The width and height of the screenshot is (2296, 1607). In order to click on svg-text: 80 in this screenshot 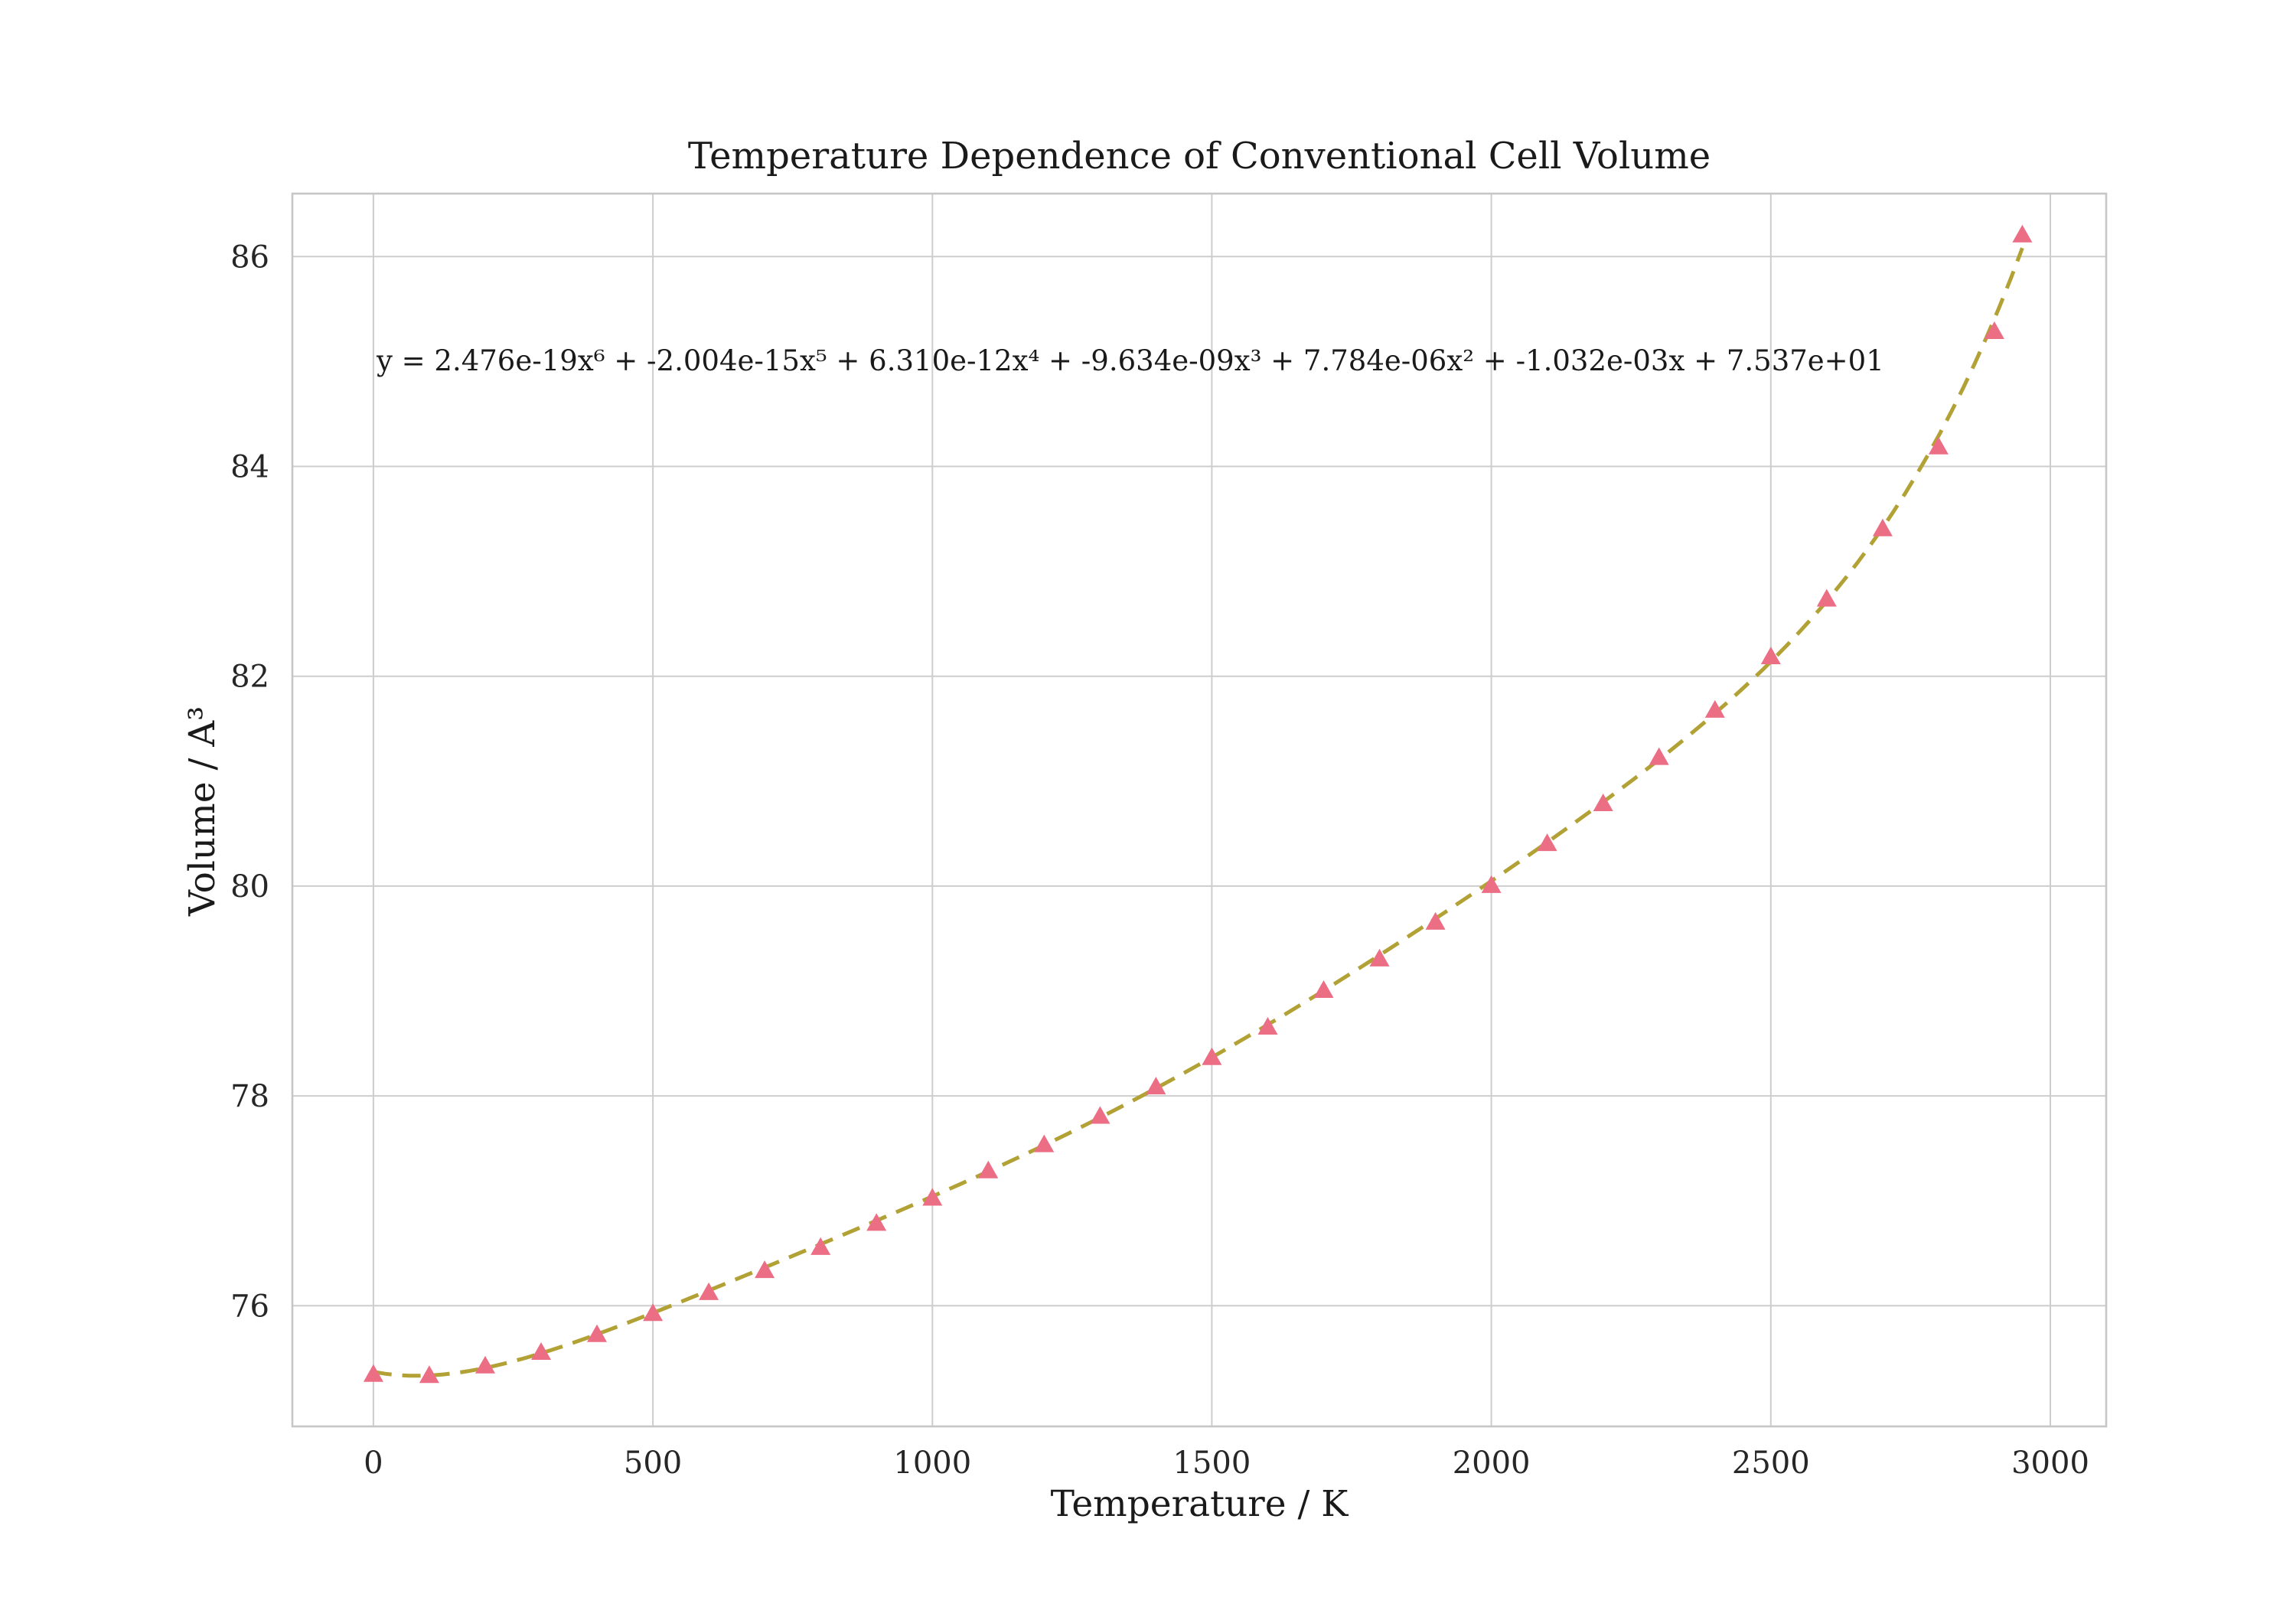, I will do `click(249, 887)`.